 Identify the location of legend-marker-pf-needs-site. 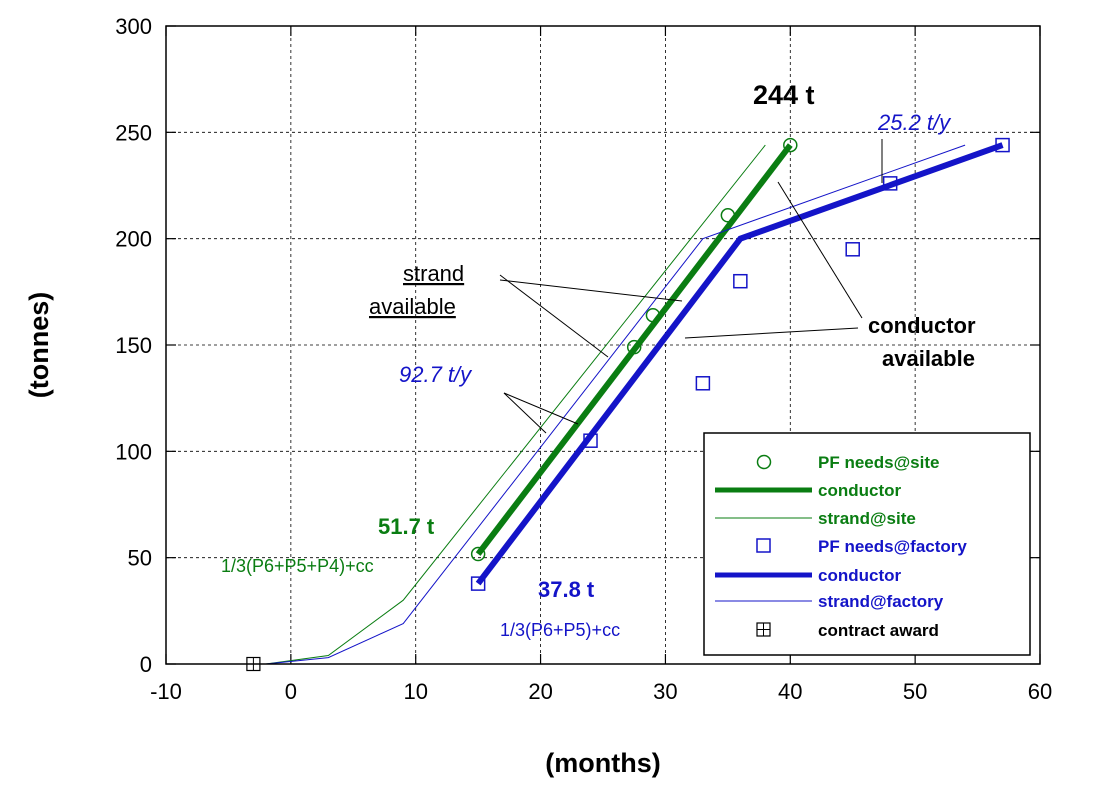
(764, 462).